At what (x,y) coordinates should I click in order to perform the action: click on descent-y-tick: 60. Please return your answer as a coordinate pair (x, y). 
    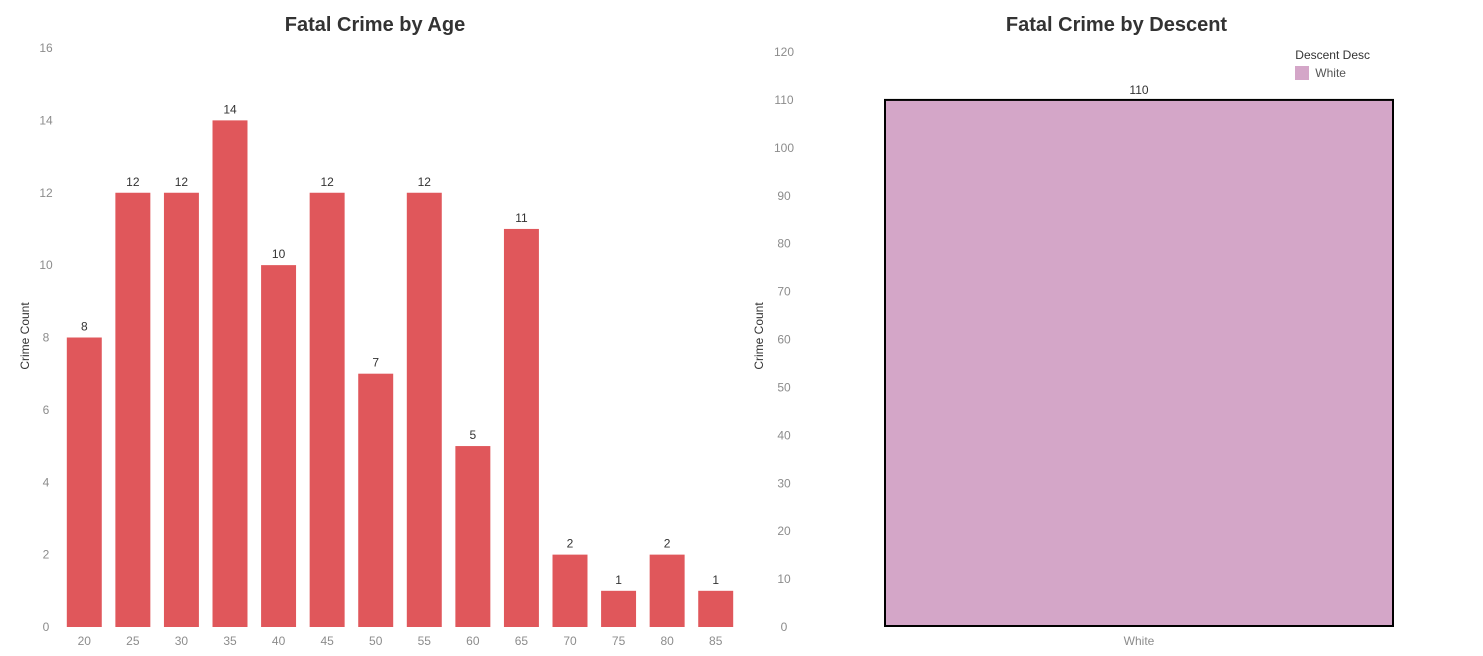
    Looking at the image, I should click on (784, 340).